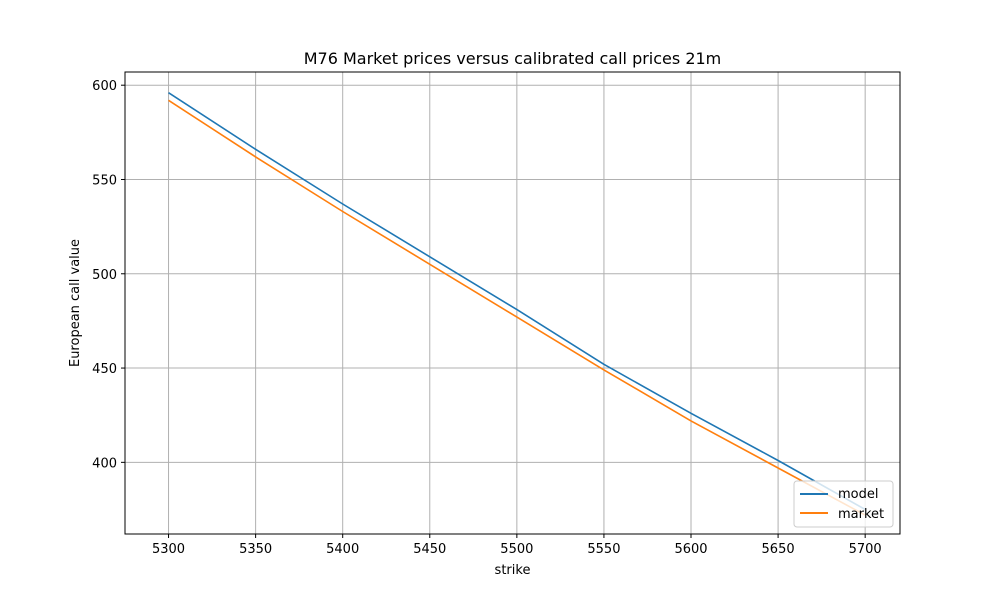 Image resolution: width=1000 pixels, height=600 pixels. I want to click on legend-label-model: model, so click(858, 494).